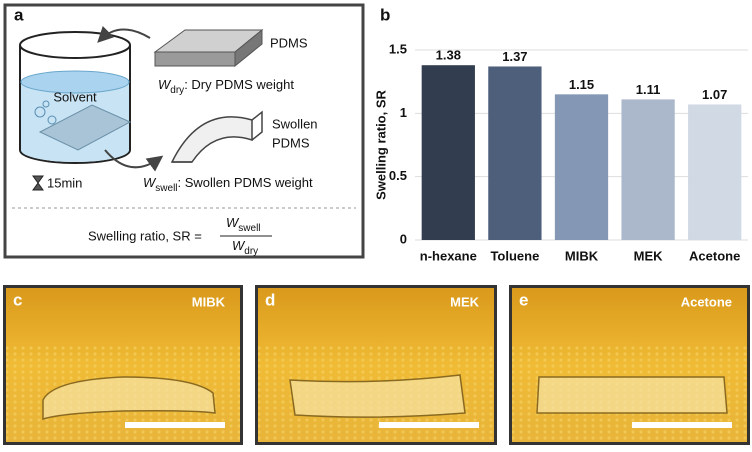 The height and width of the screenshot is (452, 752). Describe the element at coordinates (403, 112) in the screenshot. I see `y-tick-label: 1` at that location.